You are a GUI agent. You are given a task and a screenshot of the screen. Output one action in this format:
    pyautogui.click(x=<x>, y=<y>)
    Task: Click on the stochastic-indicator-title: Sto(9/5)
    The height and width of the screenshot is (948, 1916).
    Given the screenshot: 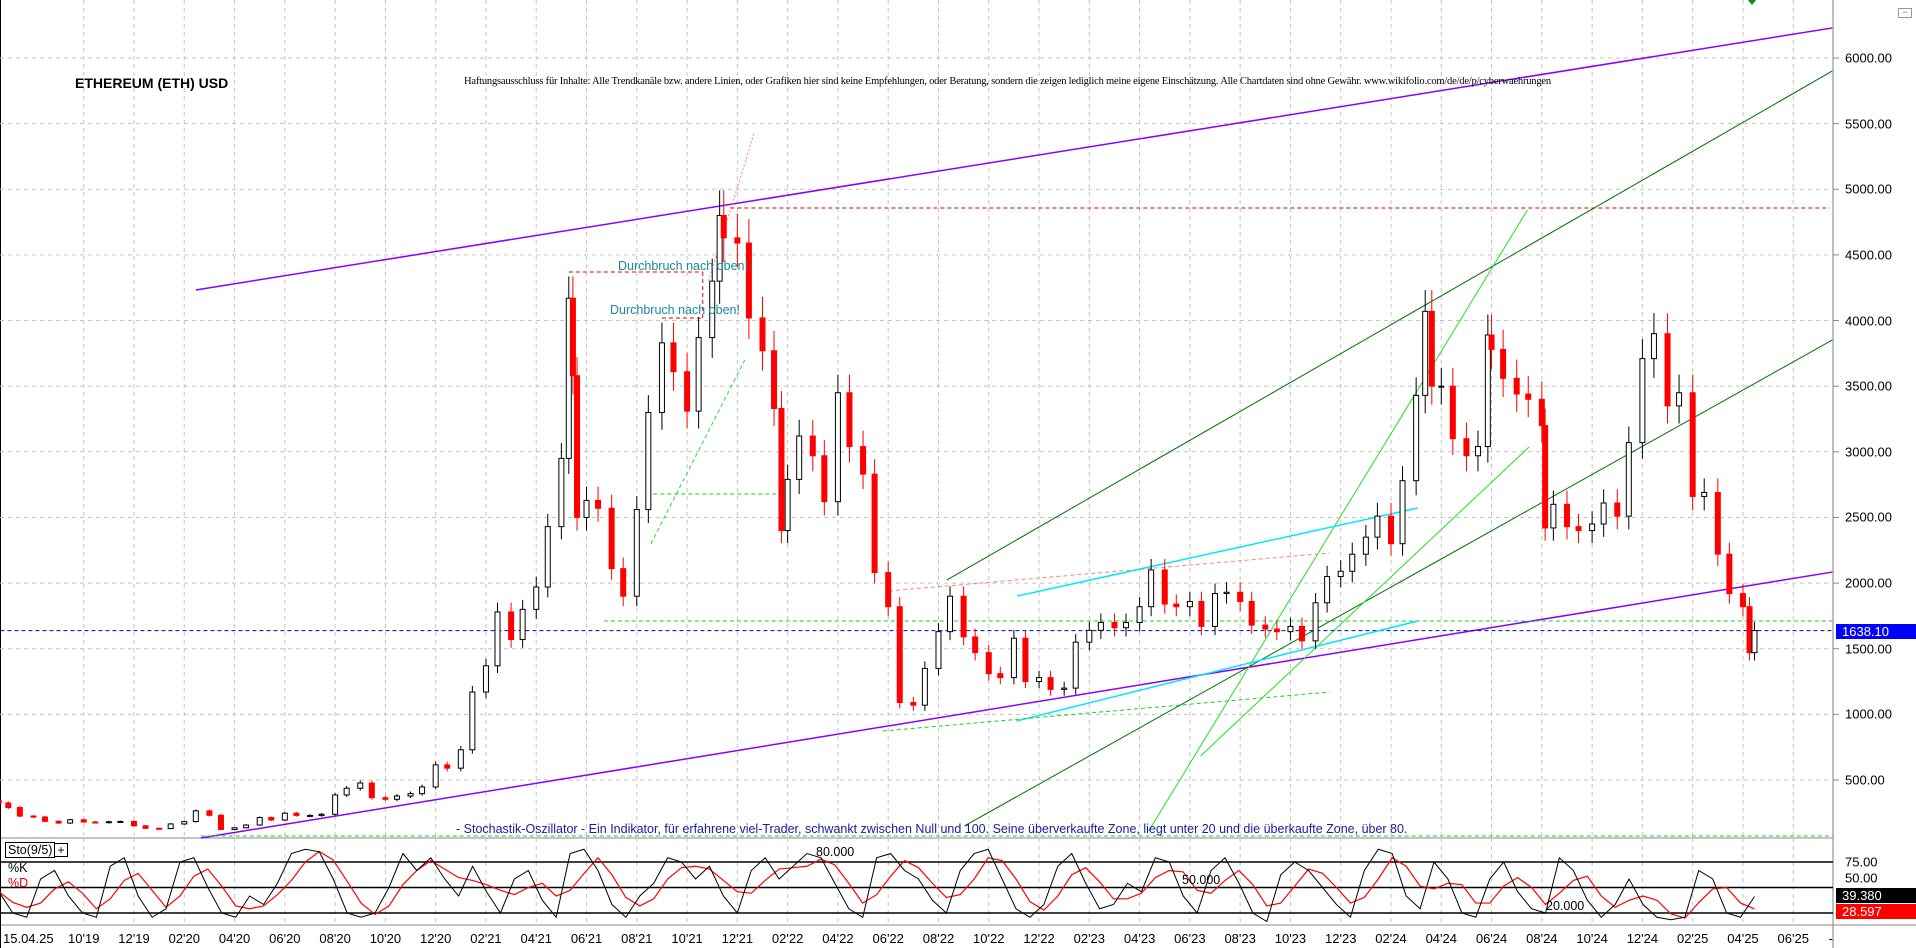 What is the action you would take?
    pyautogui.click(x=30, y=850)
    